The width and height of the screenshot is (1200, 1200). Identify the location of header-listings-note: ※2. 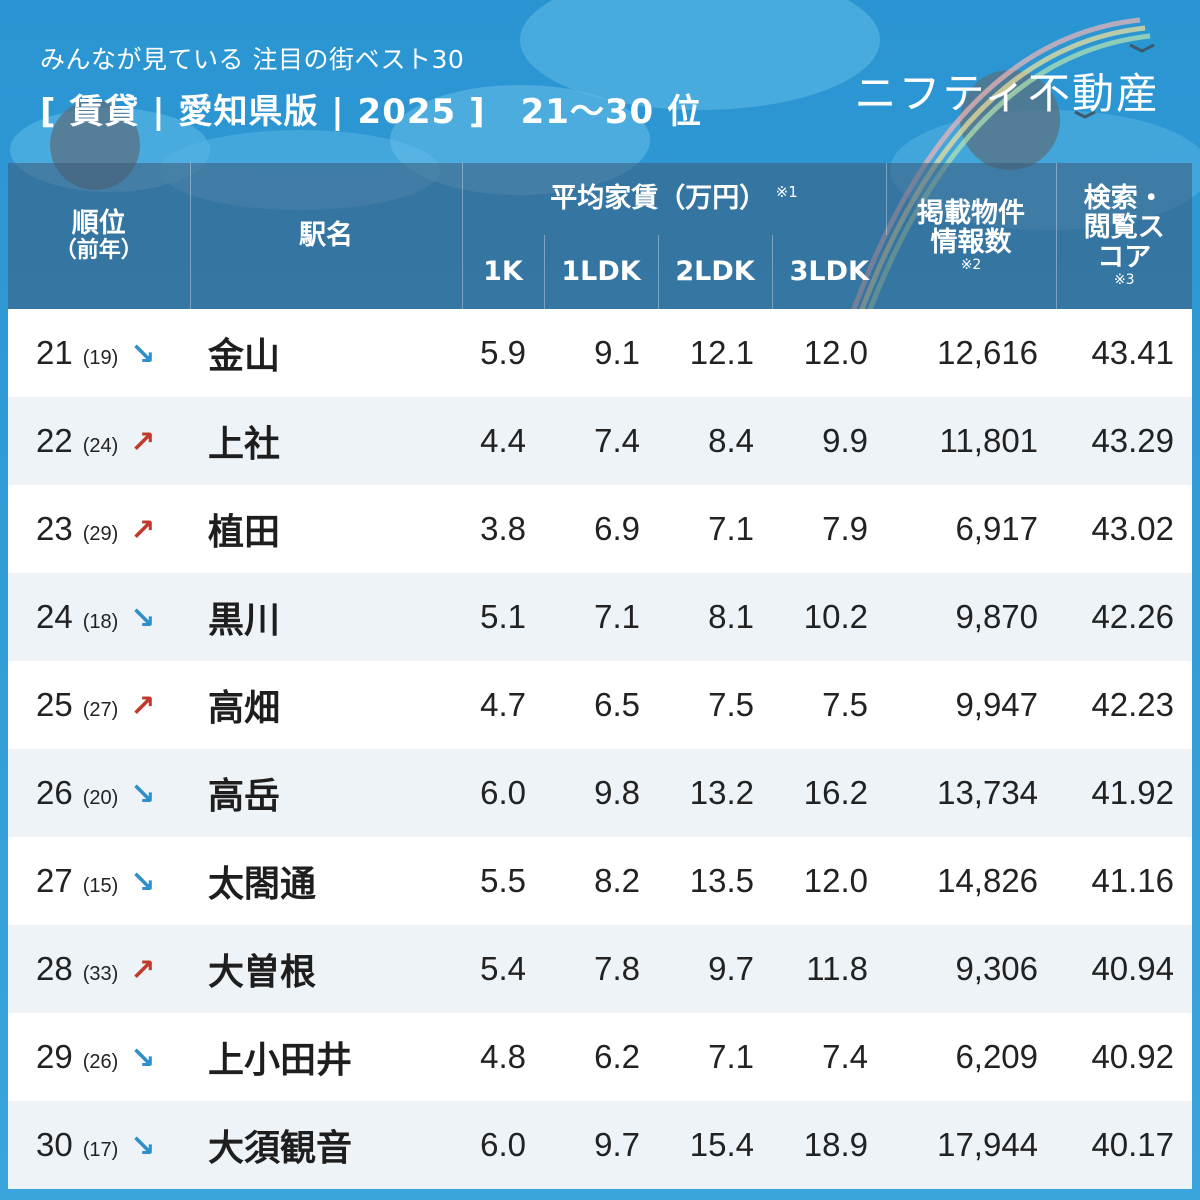
(971, 264).